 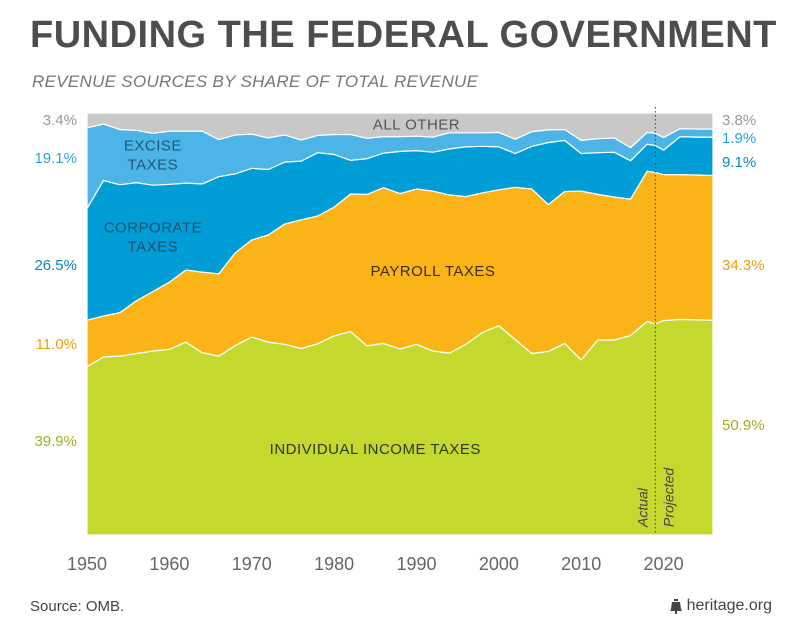 What do you see at coordinates (433, 271) in the screenshot?
I see `series-label-payroll-taxes: PAYROLL TAXES` at bounding box center [433, 271].